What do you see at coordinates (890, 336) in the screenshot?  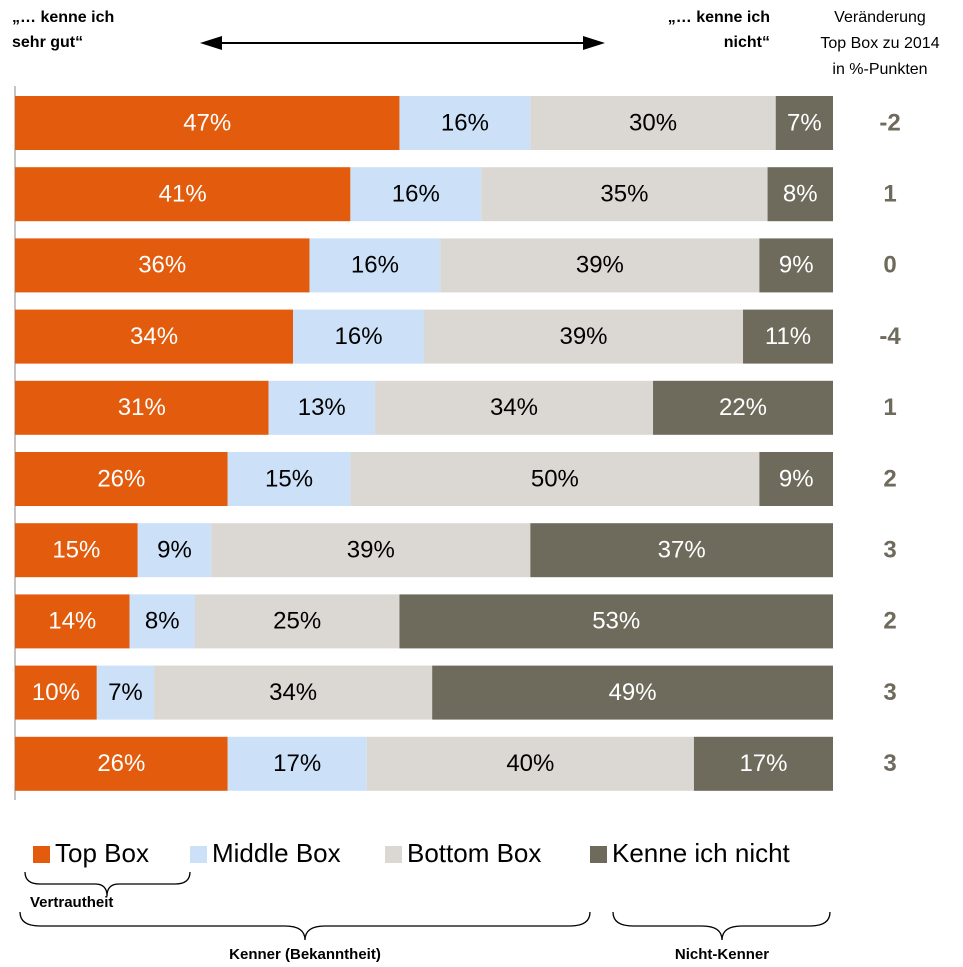 I see `change-value: -4` at bounding box center [890, 336].